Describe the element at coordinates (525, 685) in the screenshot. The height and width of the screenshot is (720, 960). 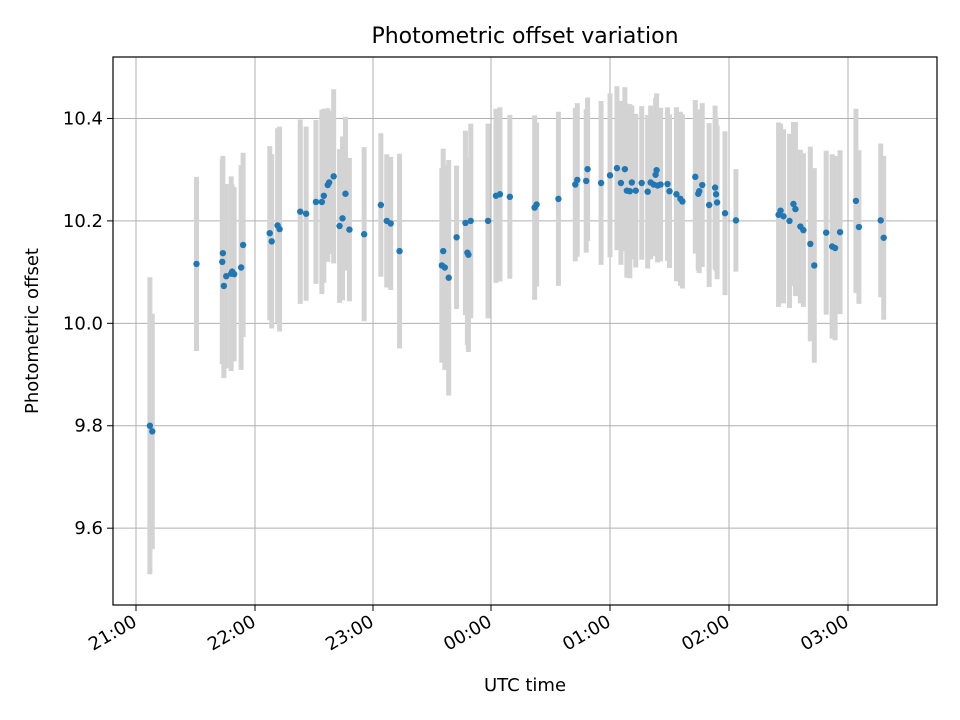
I see `x-axis-label: UTC time` at that location.